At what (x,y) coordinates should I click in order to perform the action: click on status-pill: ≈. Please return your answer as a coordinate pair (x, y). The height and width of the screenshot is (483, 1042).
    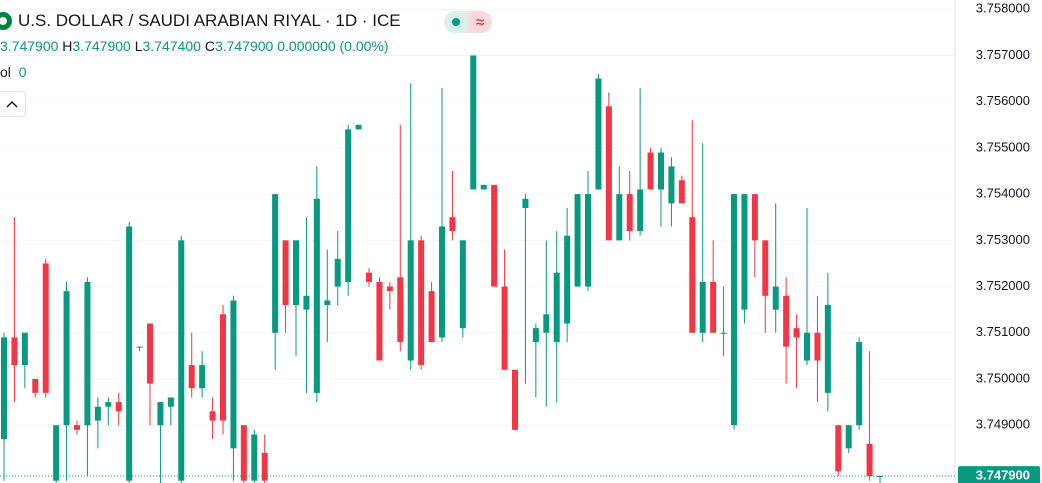
    Looking at the image, I should click on (468, 22).